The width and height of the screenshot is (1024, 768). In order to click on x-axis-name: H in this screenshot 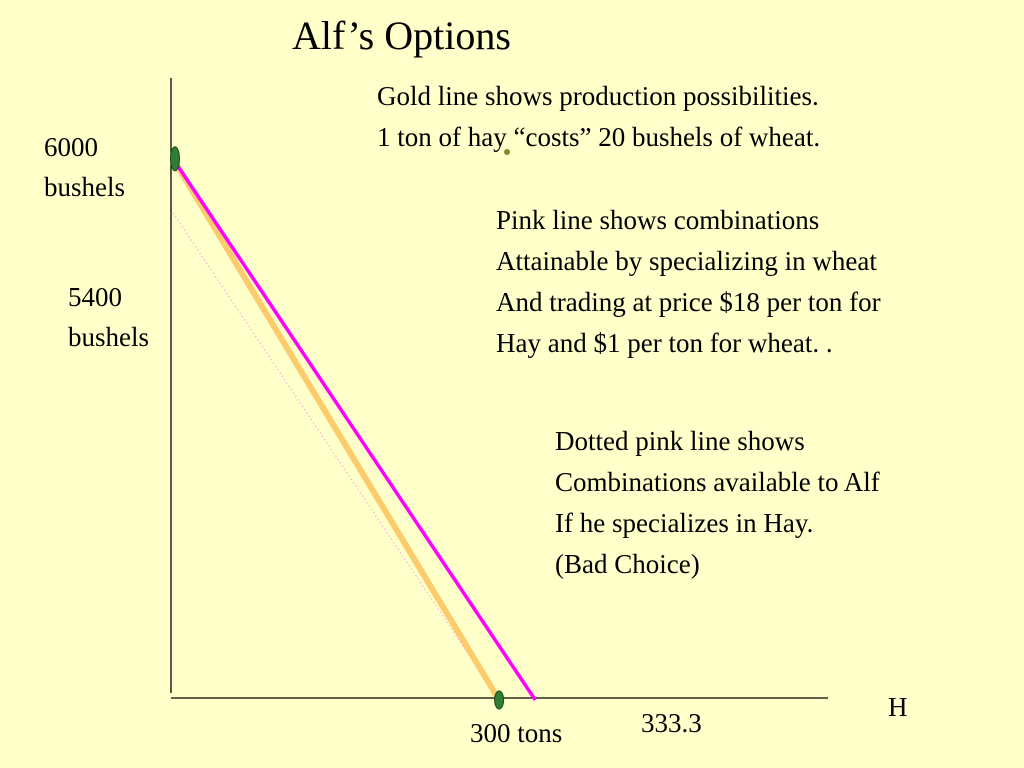, I will do `click(898, 707)`.